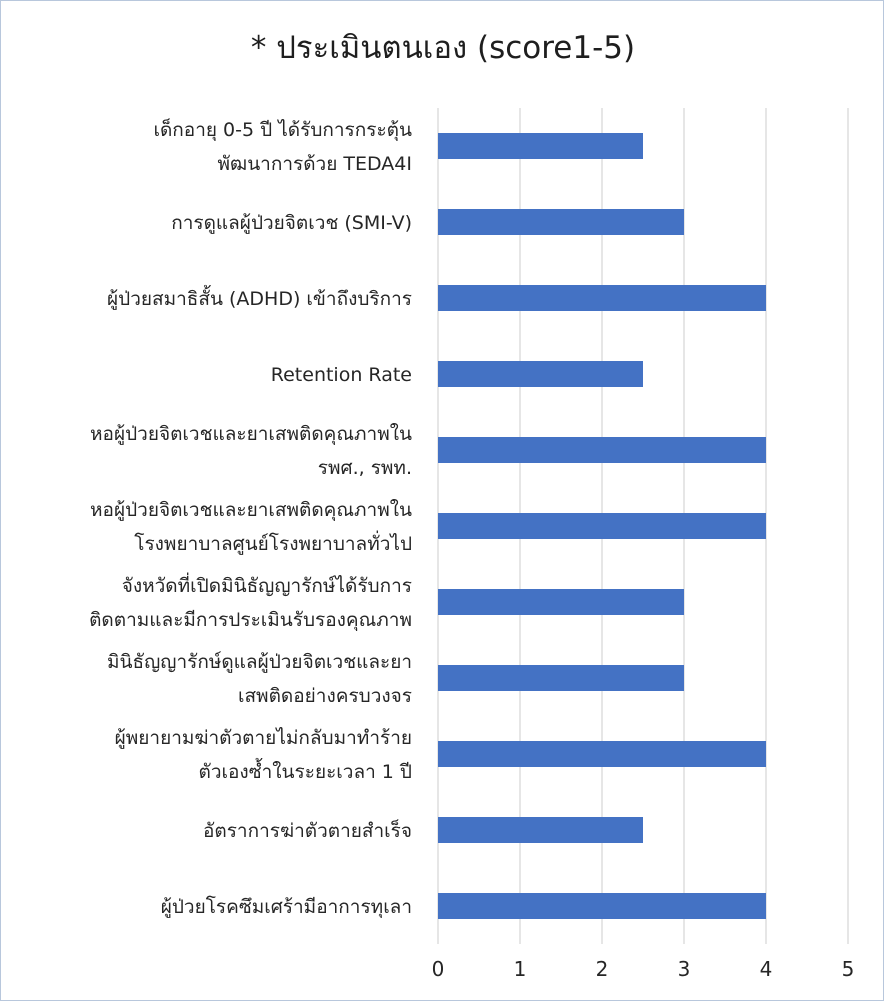 This screenshot has height=1001, width=884. What do you see at coordinates (259, 297) in the screenshot?
I see `category-label: ผู้ป่วยสมาธิสั้น (ADHD) เข้าถึงบริการ` at bounding box center [259, 297].